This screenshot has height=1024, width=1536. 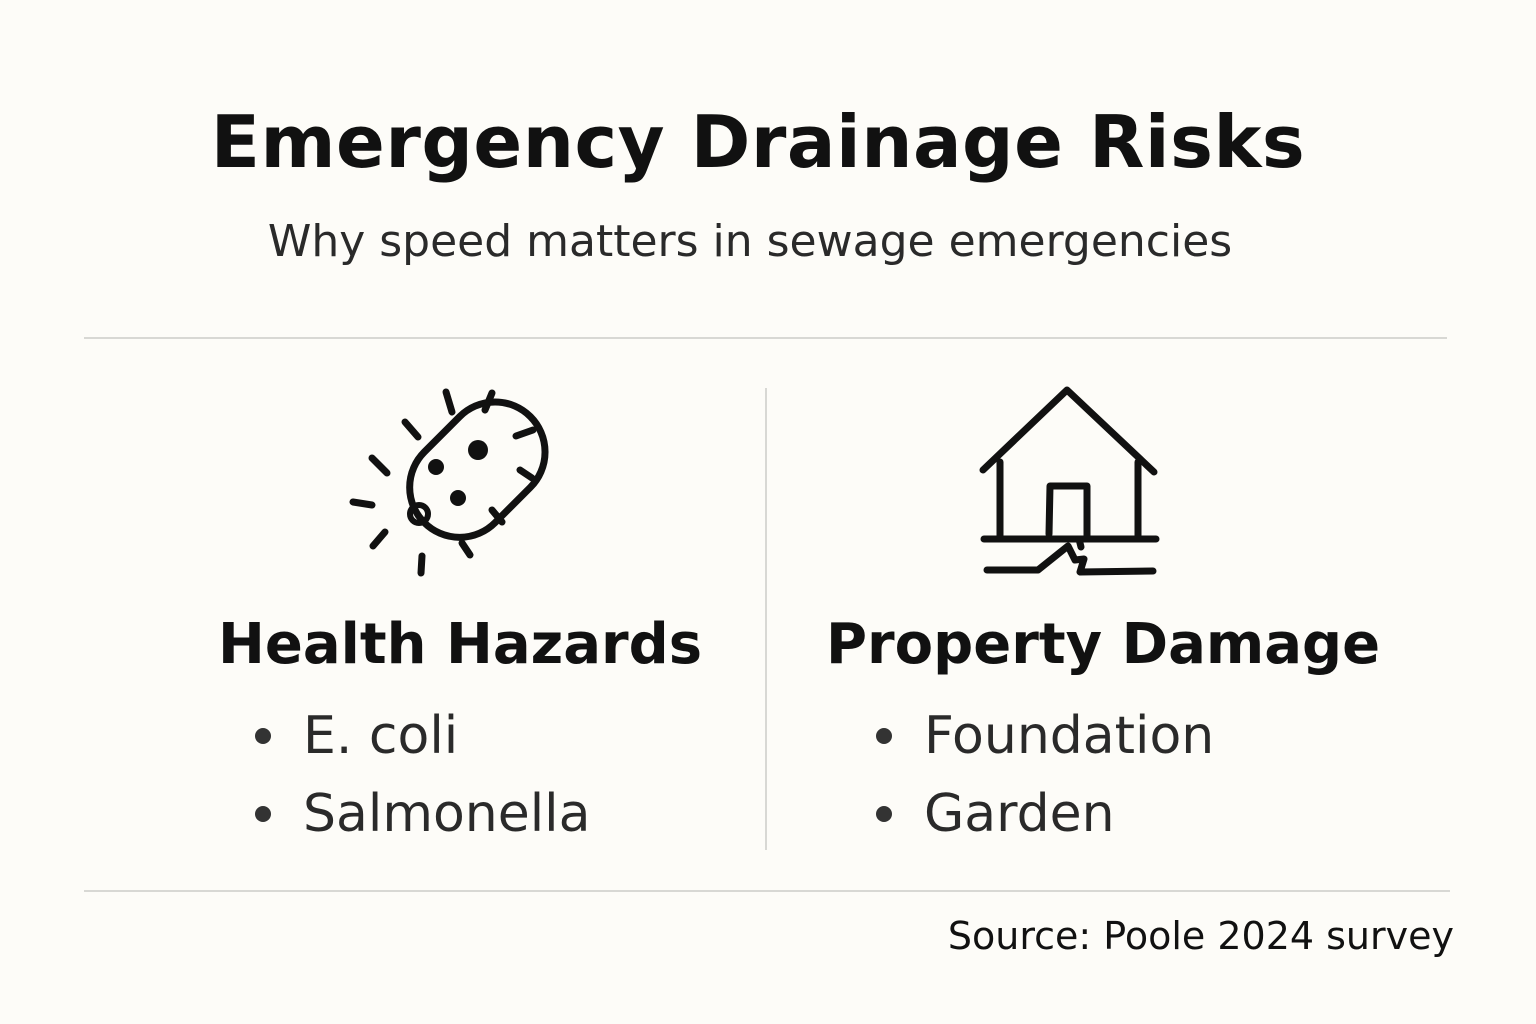 I want to click on health-hazards-list: E. coli Salmonella, so click(x=423, y=775).